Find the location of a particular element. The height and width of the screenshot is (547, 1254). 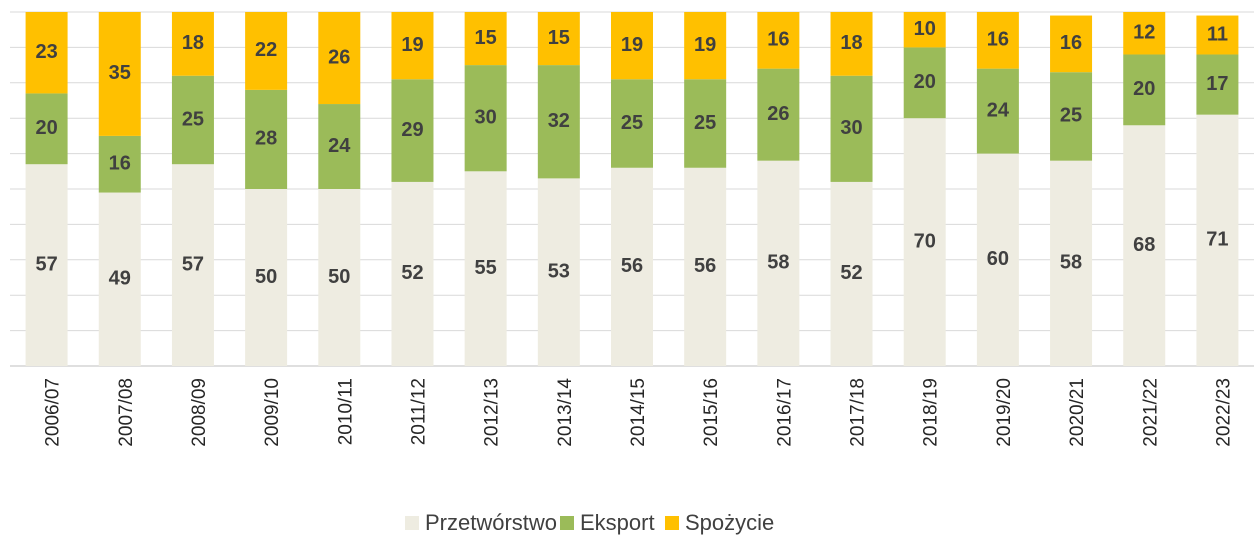

x-tick-label: 2017/18 is located at coordinates (858, 412).